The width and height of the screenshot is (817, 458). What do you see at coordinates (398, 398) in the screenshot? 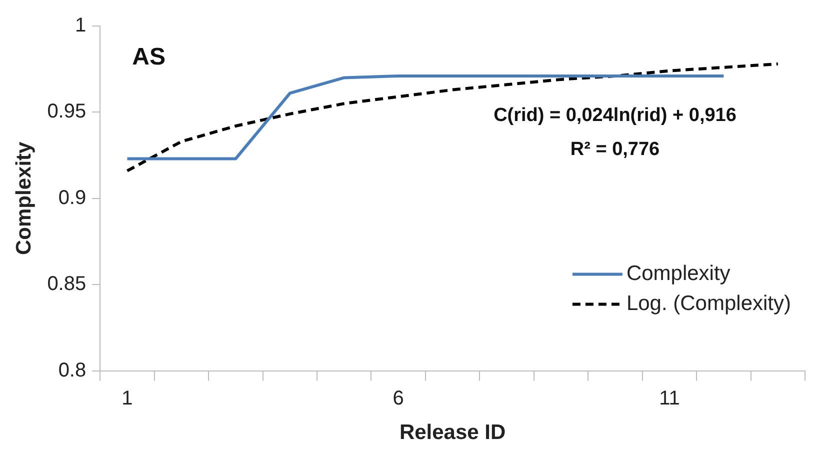
I see `x-tick-label: 6` at bounding box center [398, 398].